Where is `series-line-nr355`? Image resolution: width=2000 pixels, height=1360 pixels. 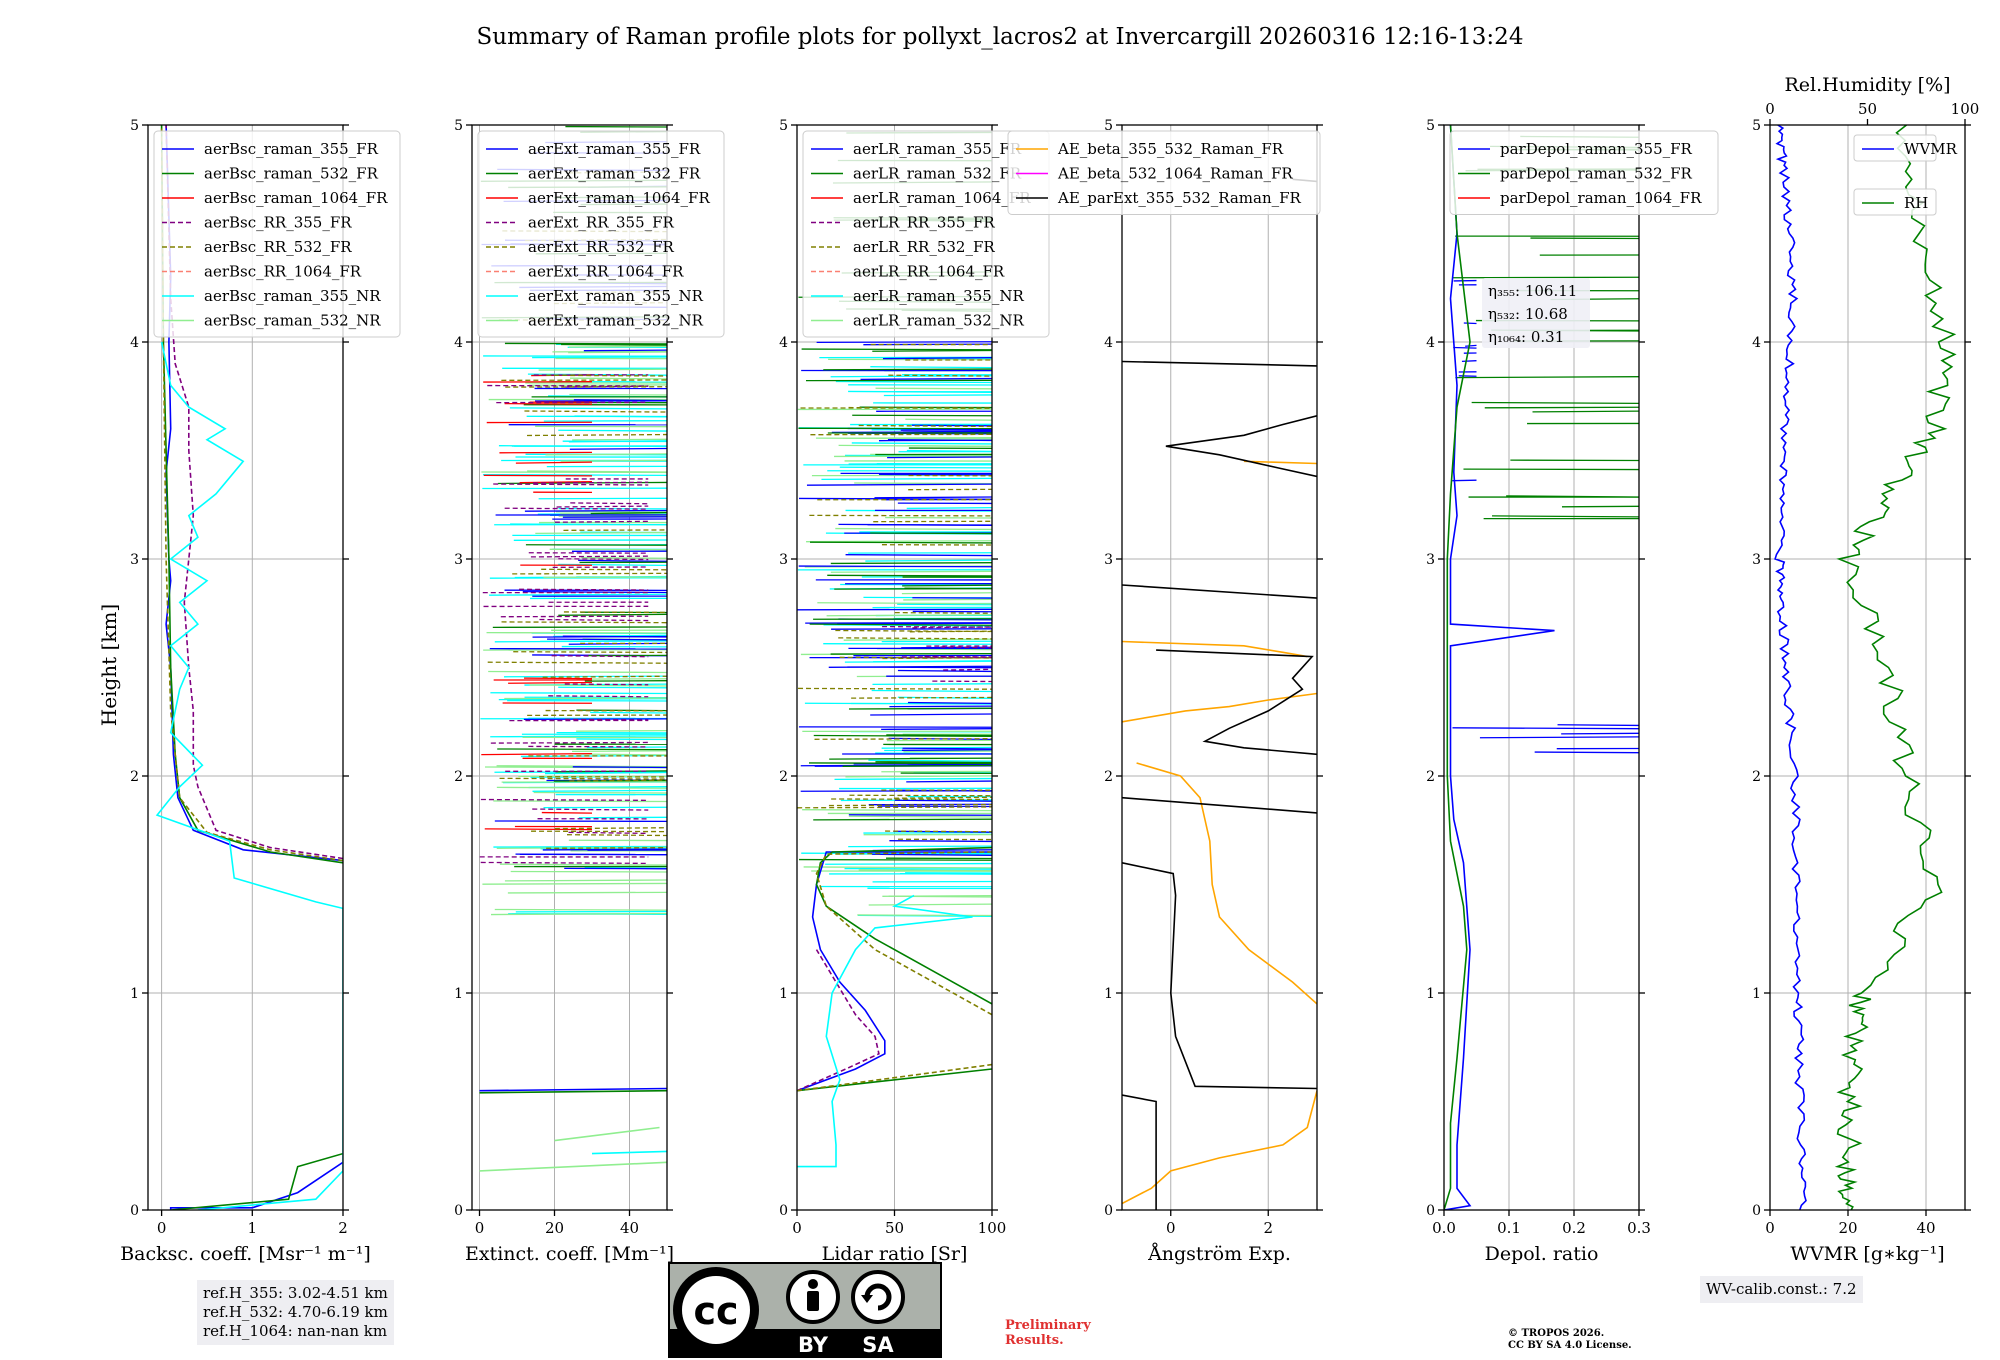 series-line-nr355 is located at coordinates (249, 775).